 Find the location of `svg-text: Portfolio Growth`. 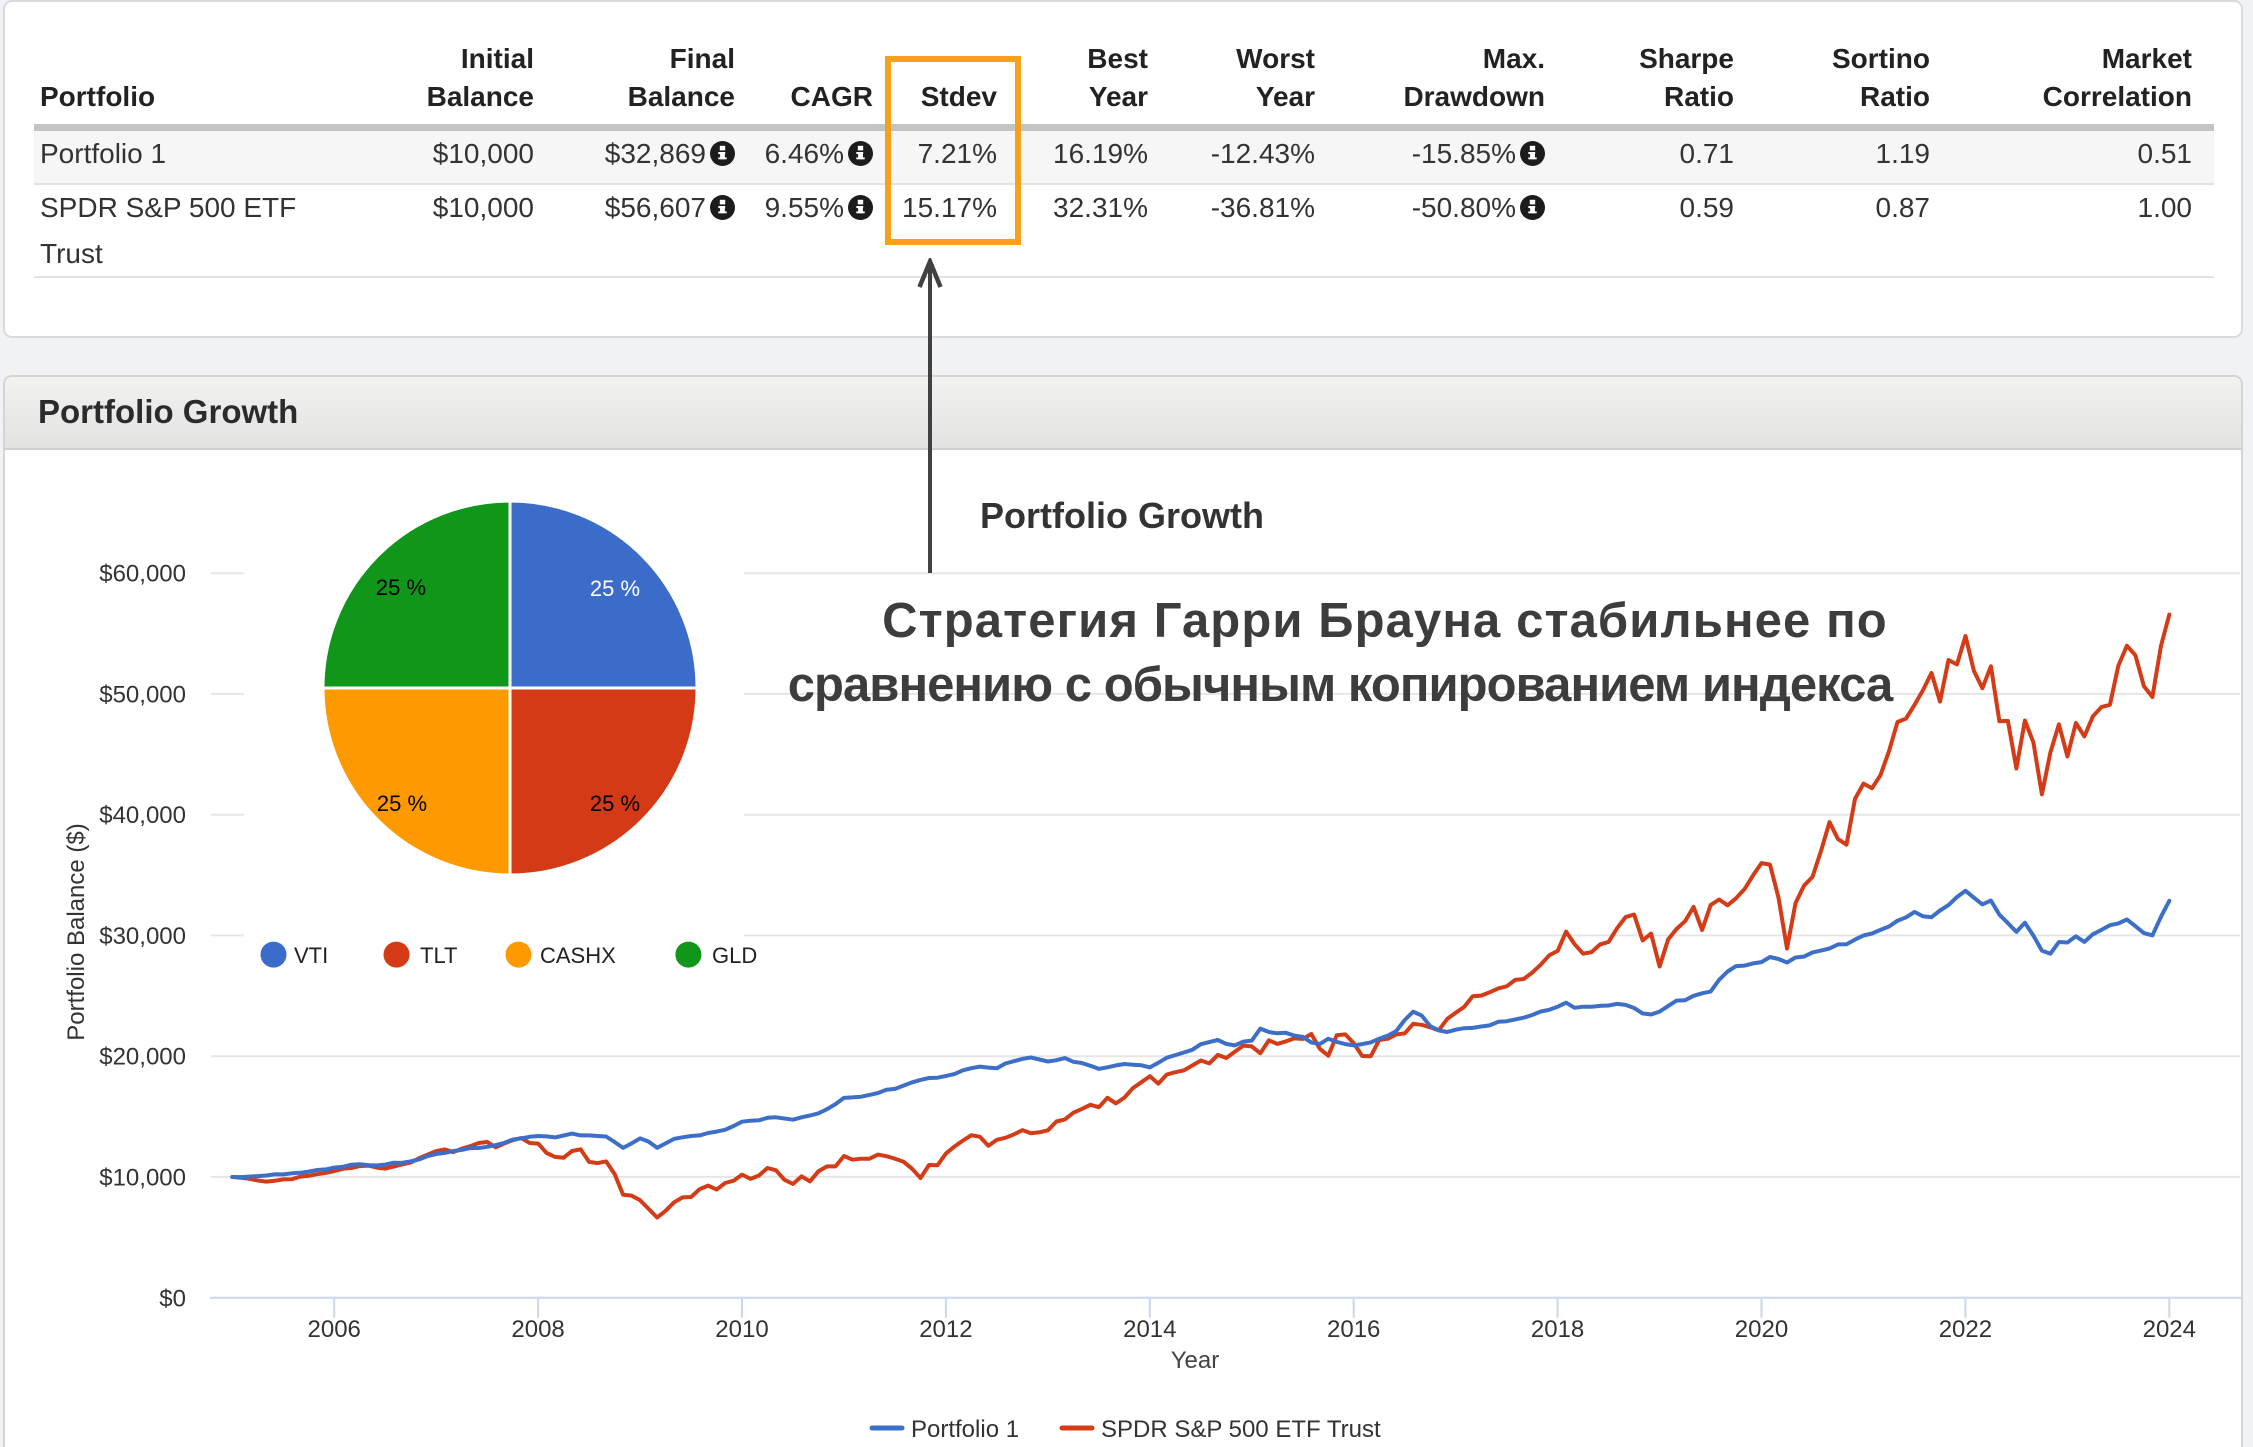

svg-text: Portfolio Growth is located at coordinates (1122, 515).